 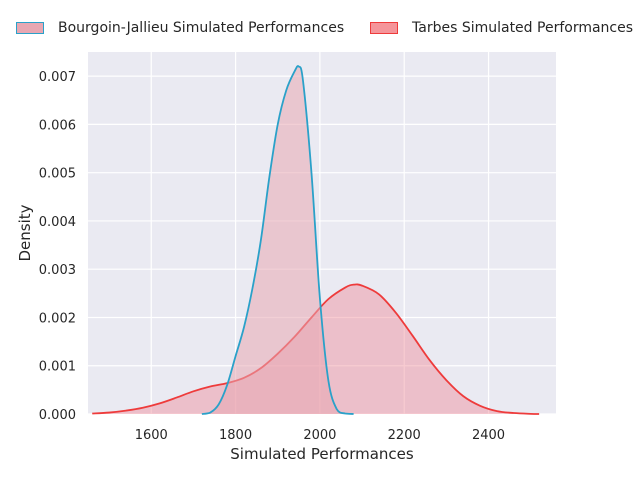 What do you see at coordinates (57, 77) in the screenshot?
I see `y-tick-label: 0.007` at bounding box center [57, 77].